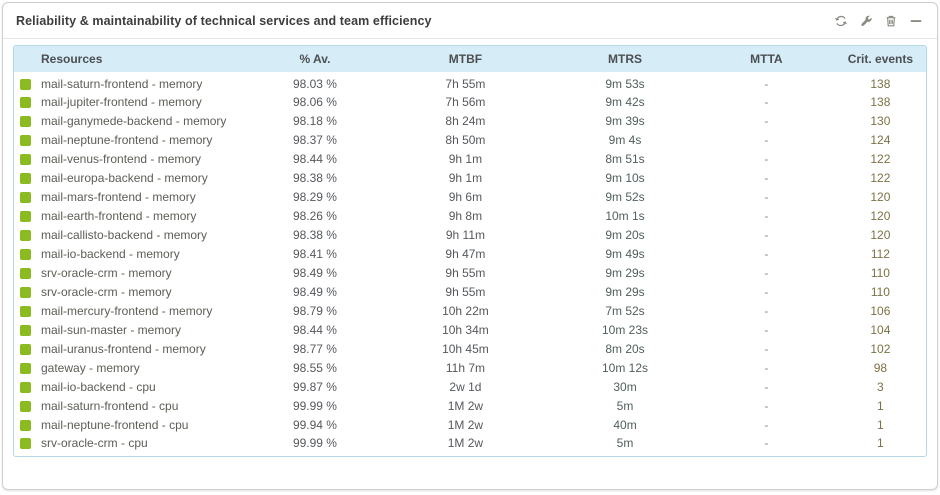 Image resolution: width=940 pixels, height=495 pixels. I want to click on mtbf-value: 9h 55m, so click(465, 273).